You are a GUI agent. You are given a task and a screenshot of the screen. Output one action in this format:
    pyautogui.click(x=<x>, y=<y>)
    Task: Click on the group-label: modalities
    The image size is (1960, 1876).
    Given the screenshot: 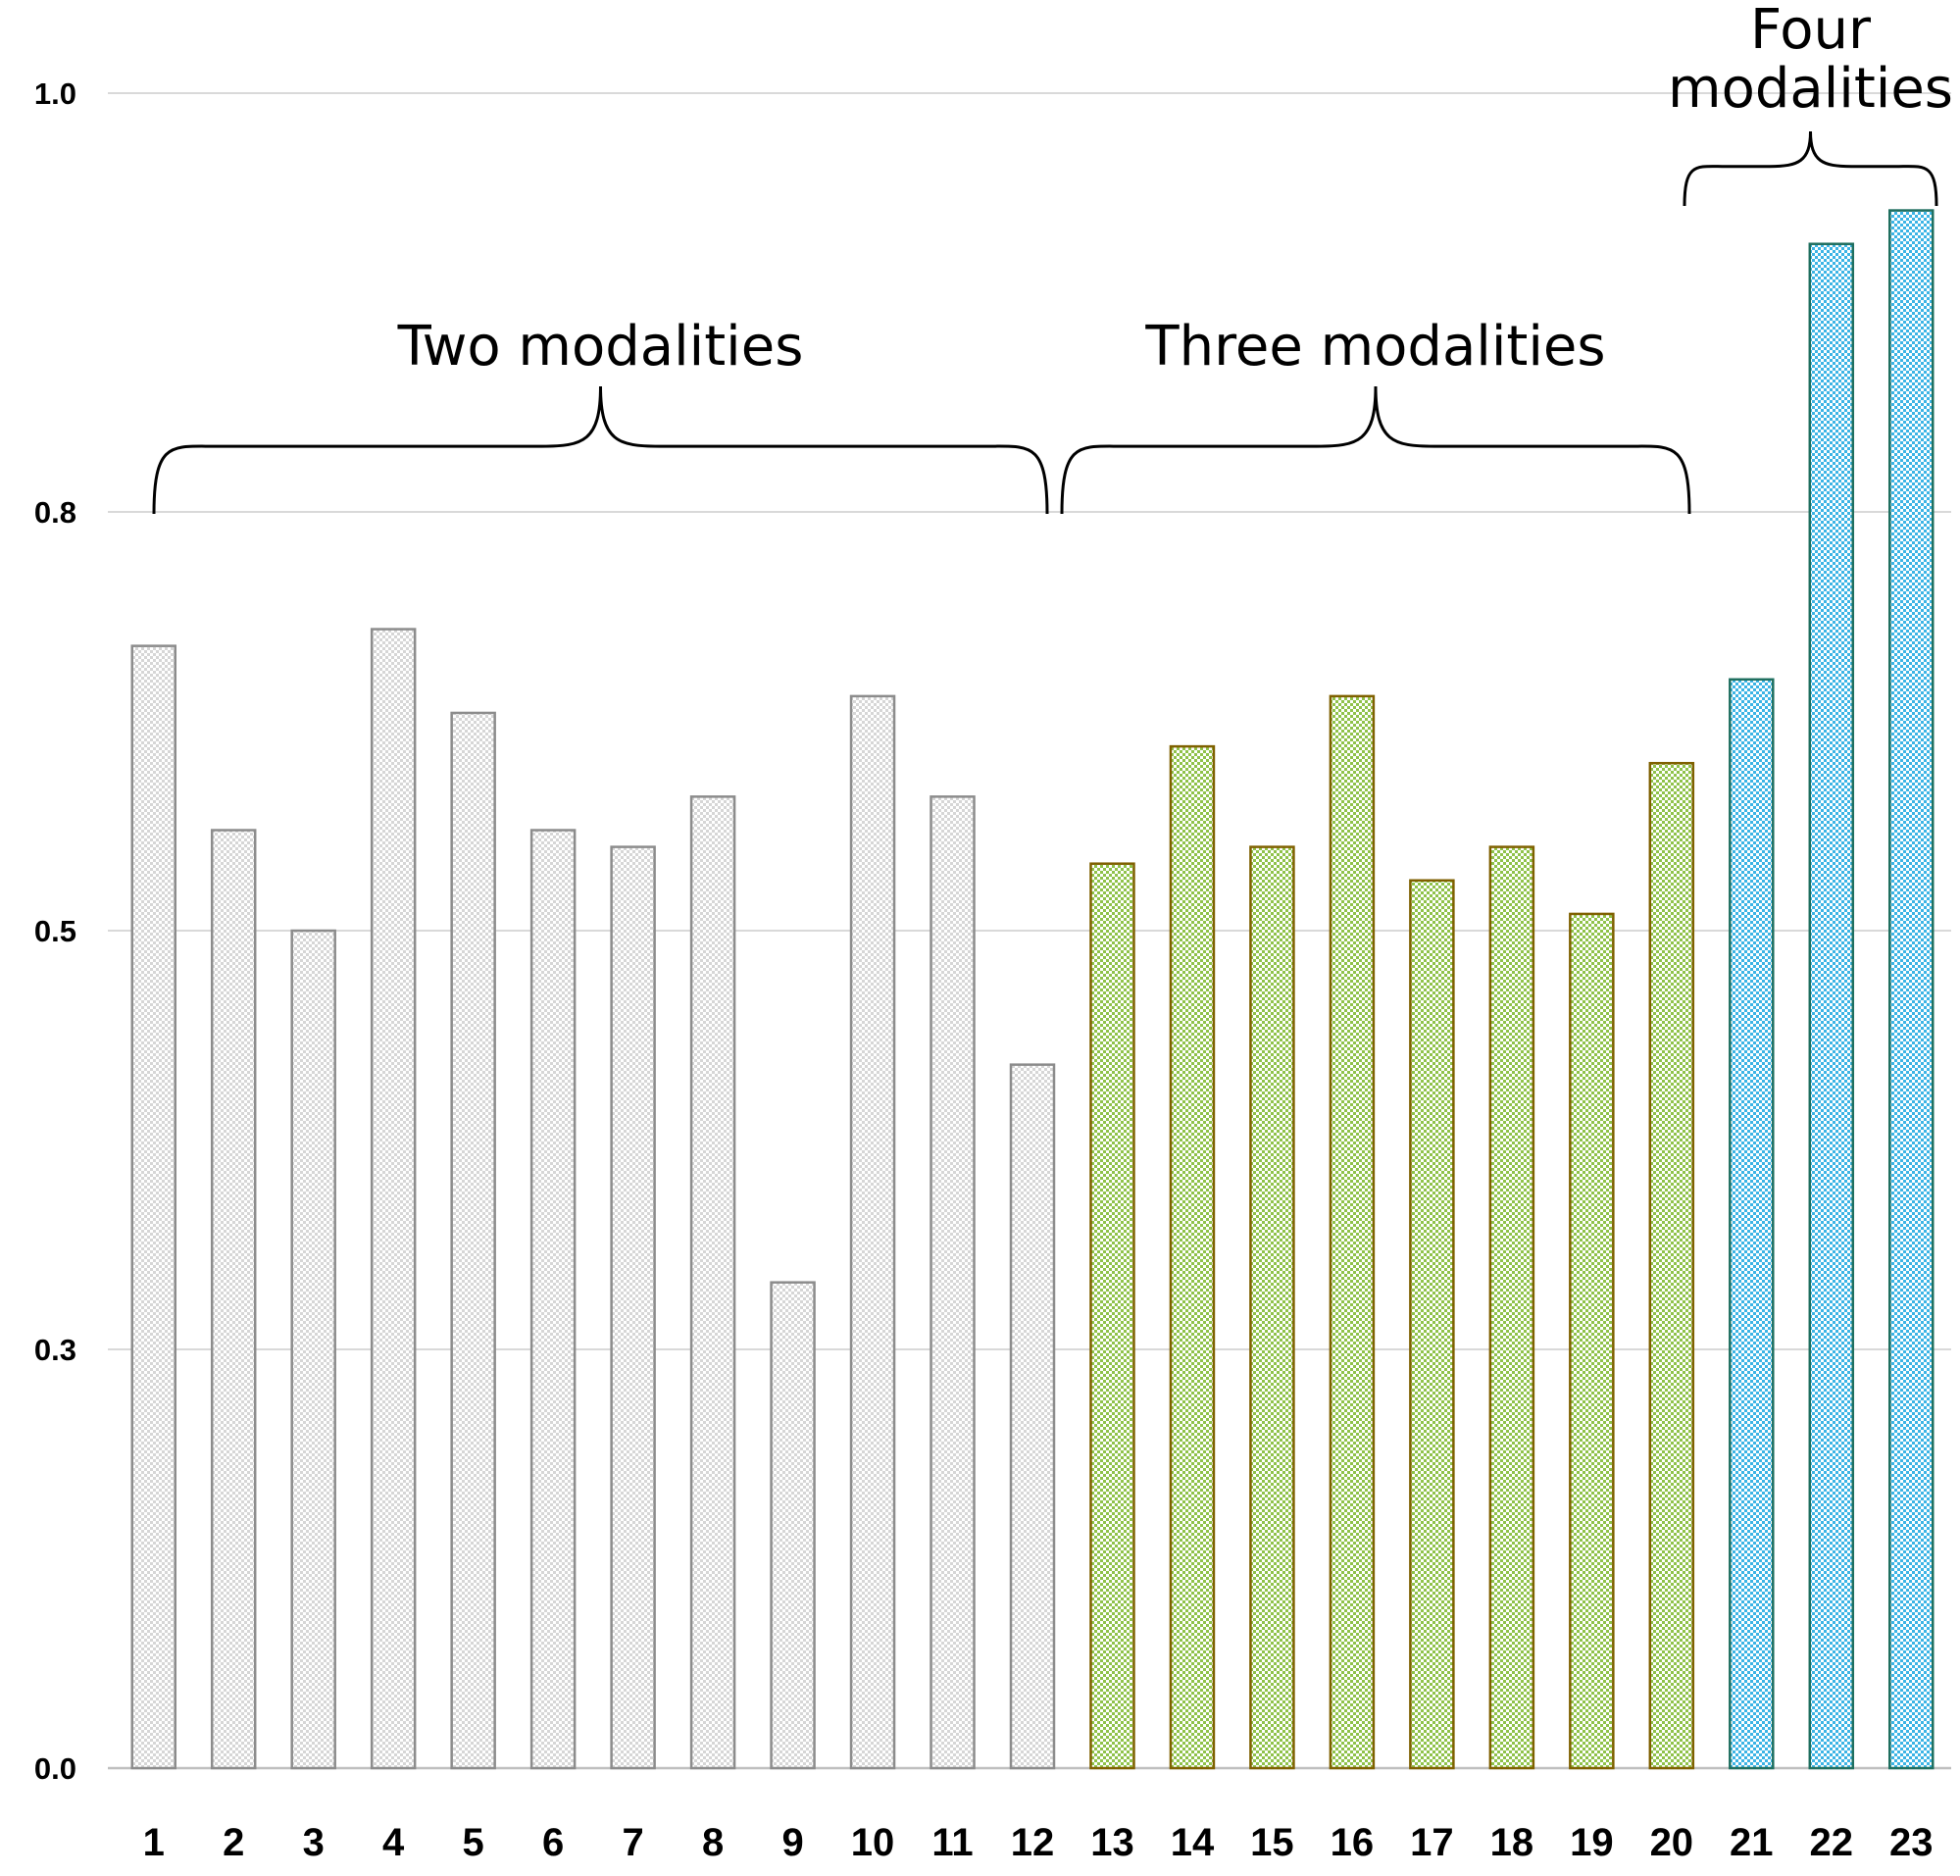 What is the action you would take?
    pyautogui.click(x=1810, y=89)
    